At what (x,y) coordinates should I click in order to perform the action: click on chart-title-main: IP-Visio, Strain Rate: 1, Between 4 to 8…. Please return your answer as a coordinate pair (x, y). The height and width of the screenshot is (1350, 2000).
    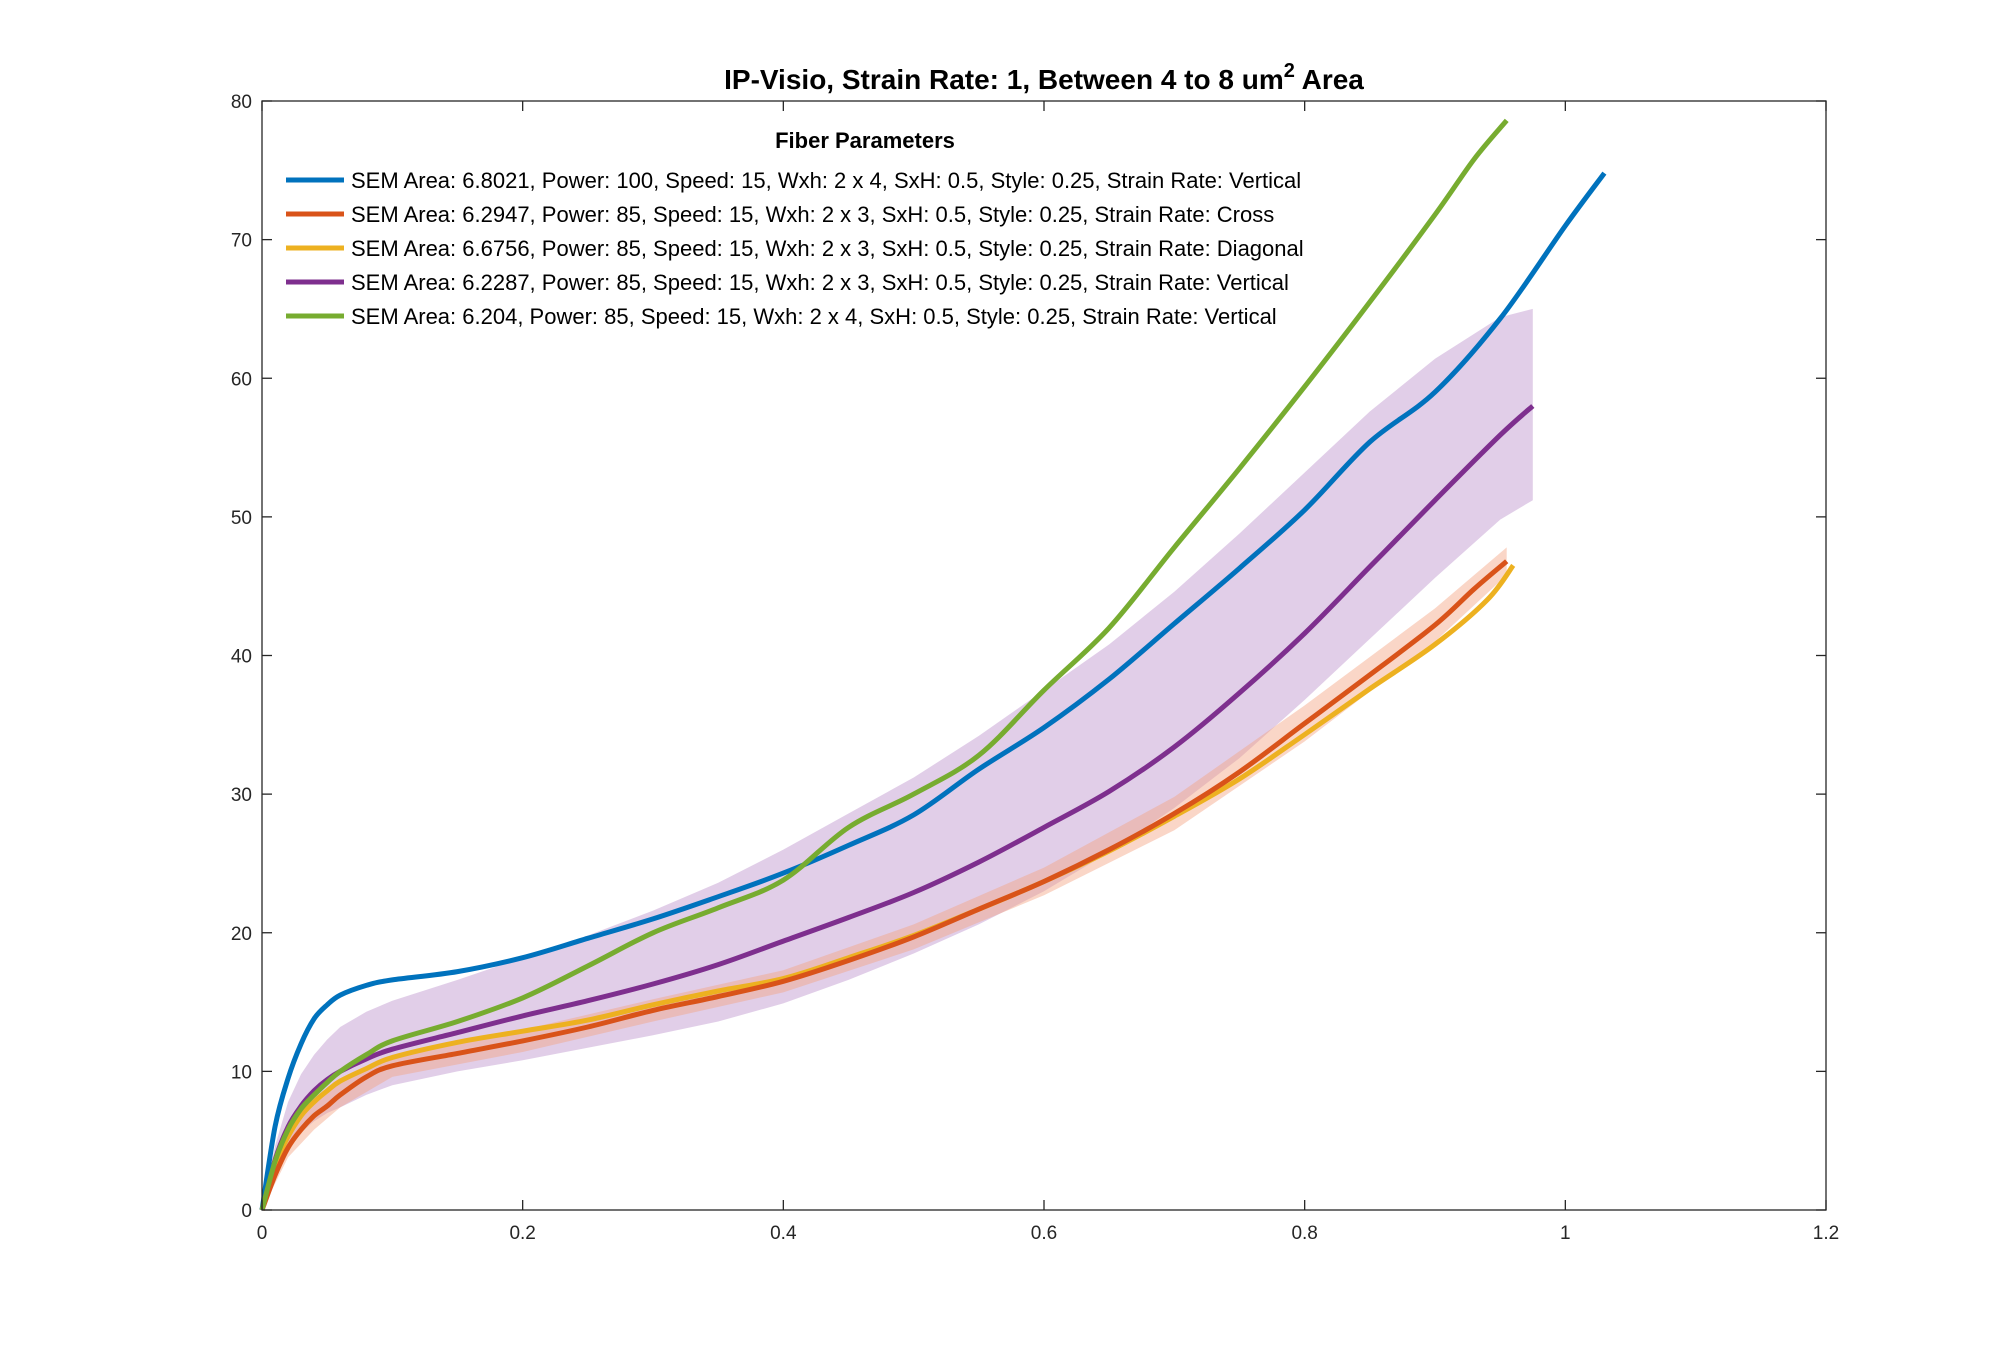
    Looking at the image, I should click on (1004, 79).